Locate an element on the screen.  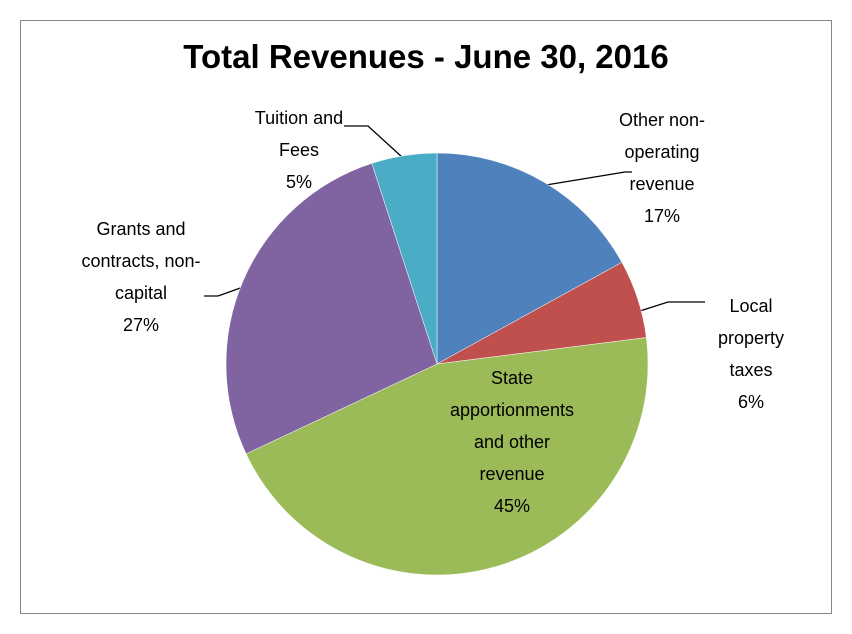
slice-category-label: State apportionments and other revenue is located at coordinates (512, 426).